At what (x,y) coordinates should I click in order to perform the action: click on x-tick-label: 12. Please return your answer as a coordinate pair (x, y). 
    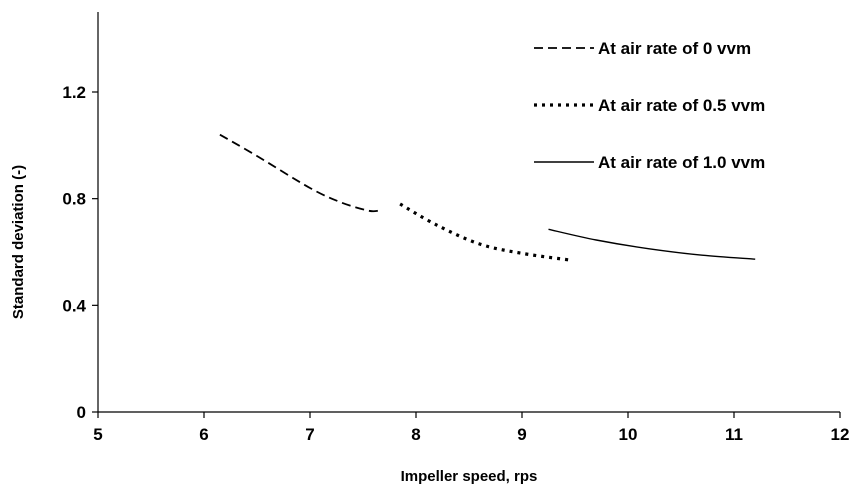
    Looking at the image, I should click on (840, 434).